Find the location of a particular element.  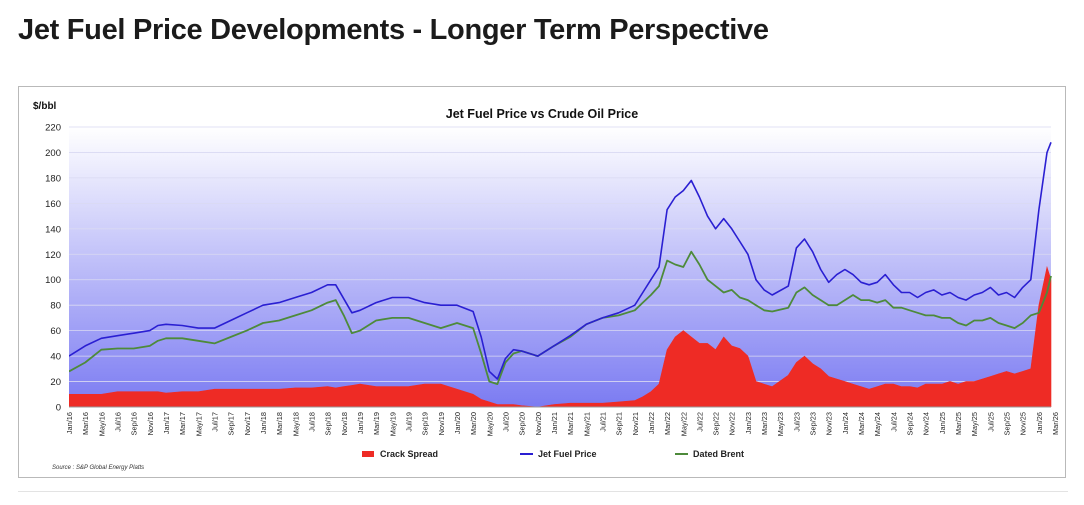

legend-crack-label: Crack Spread is located at coordinates (409, 454).